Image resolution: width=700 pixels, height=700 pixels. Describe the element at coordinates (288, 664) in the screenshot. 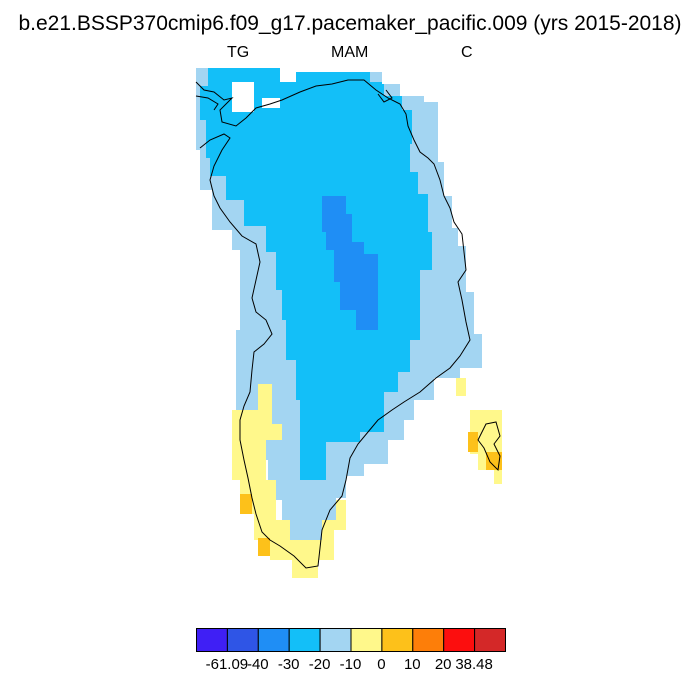

I see `colorbar-tick-label: -30` at that location.